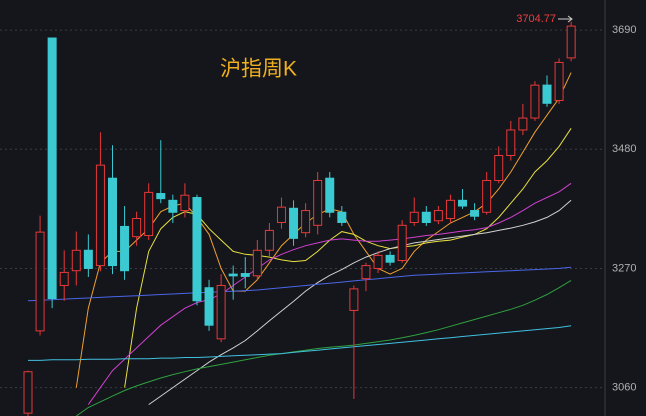  Describe the element at coordinates (570, 19) in the screenshot. I see `annotation-arrow-head` at that location.